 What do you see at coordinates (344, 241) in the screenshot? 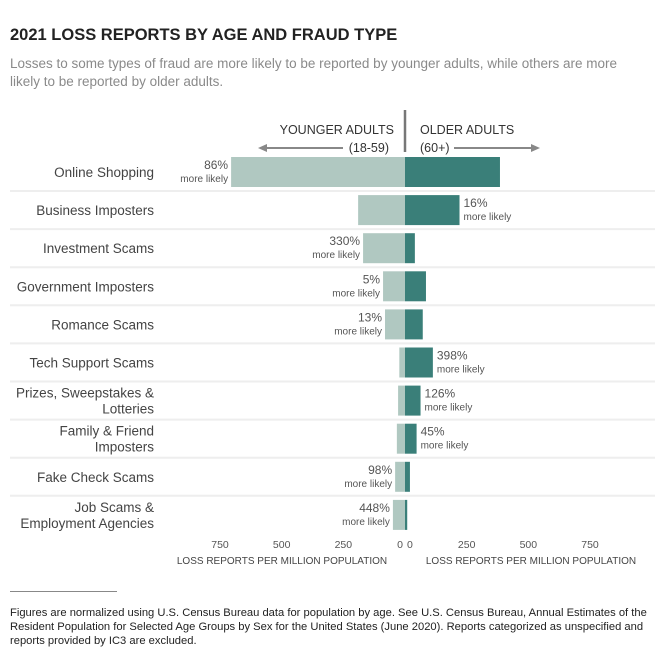
I see `annotation-percent: 330%` at bounding box center [344, 241].